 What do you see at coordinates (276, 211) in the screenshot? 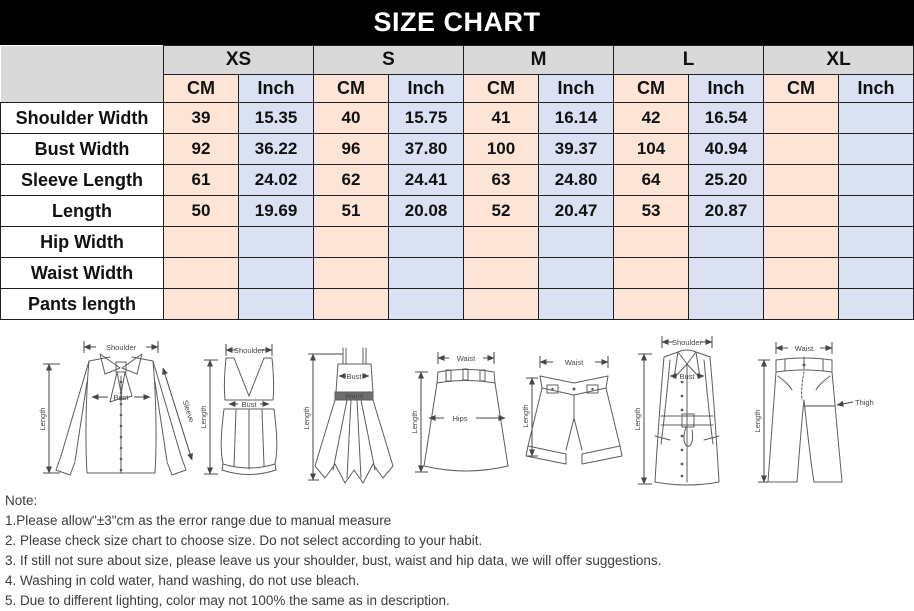
I see `inch-value-cell: 19.69` at bounding box center [276, 211].